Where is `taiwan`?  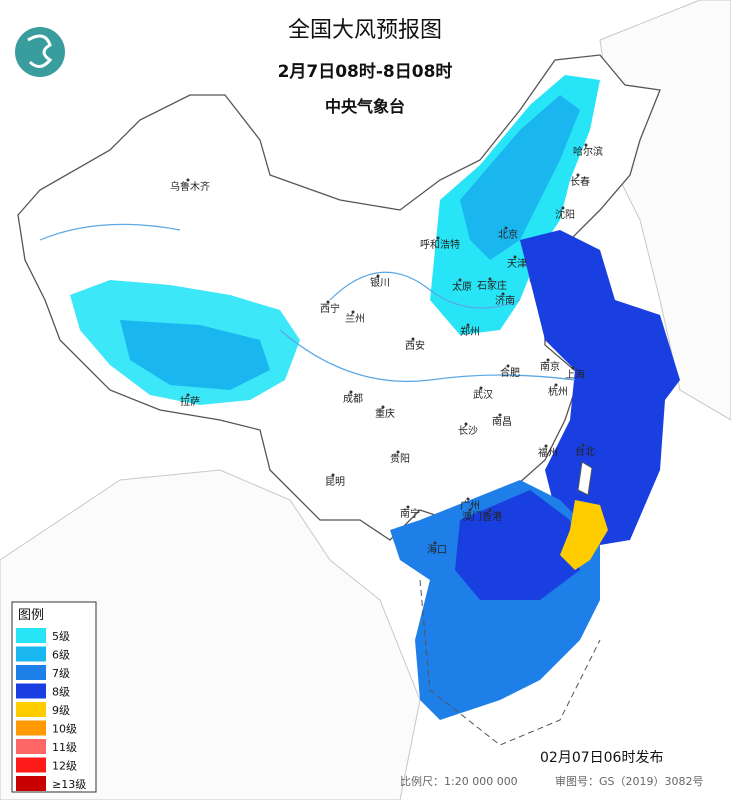
taiwan is located at coordinates (585, 478).